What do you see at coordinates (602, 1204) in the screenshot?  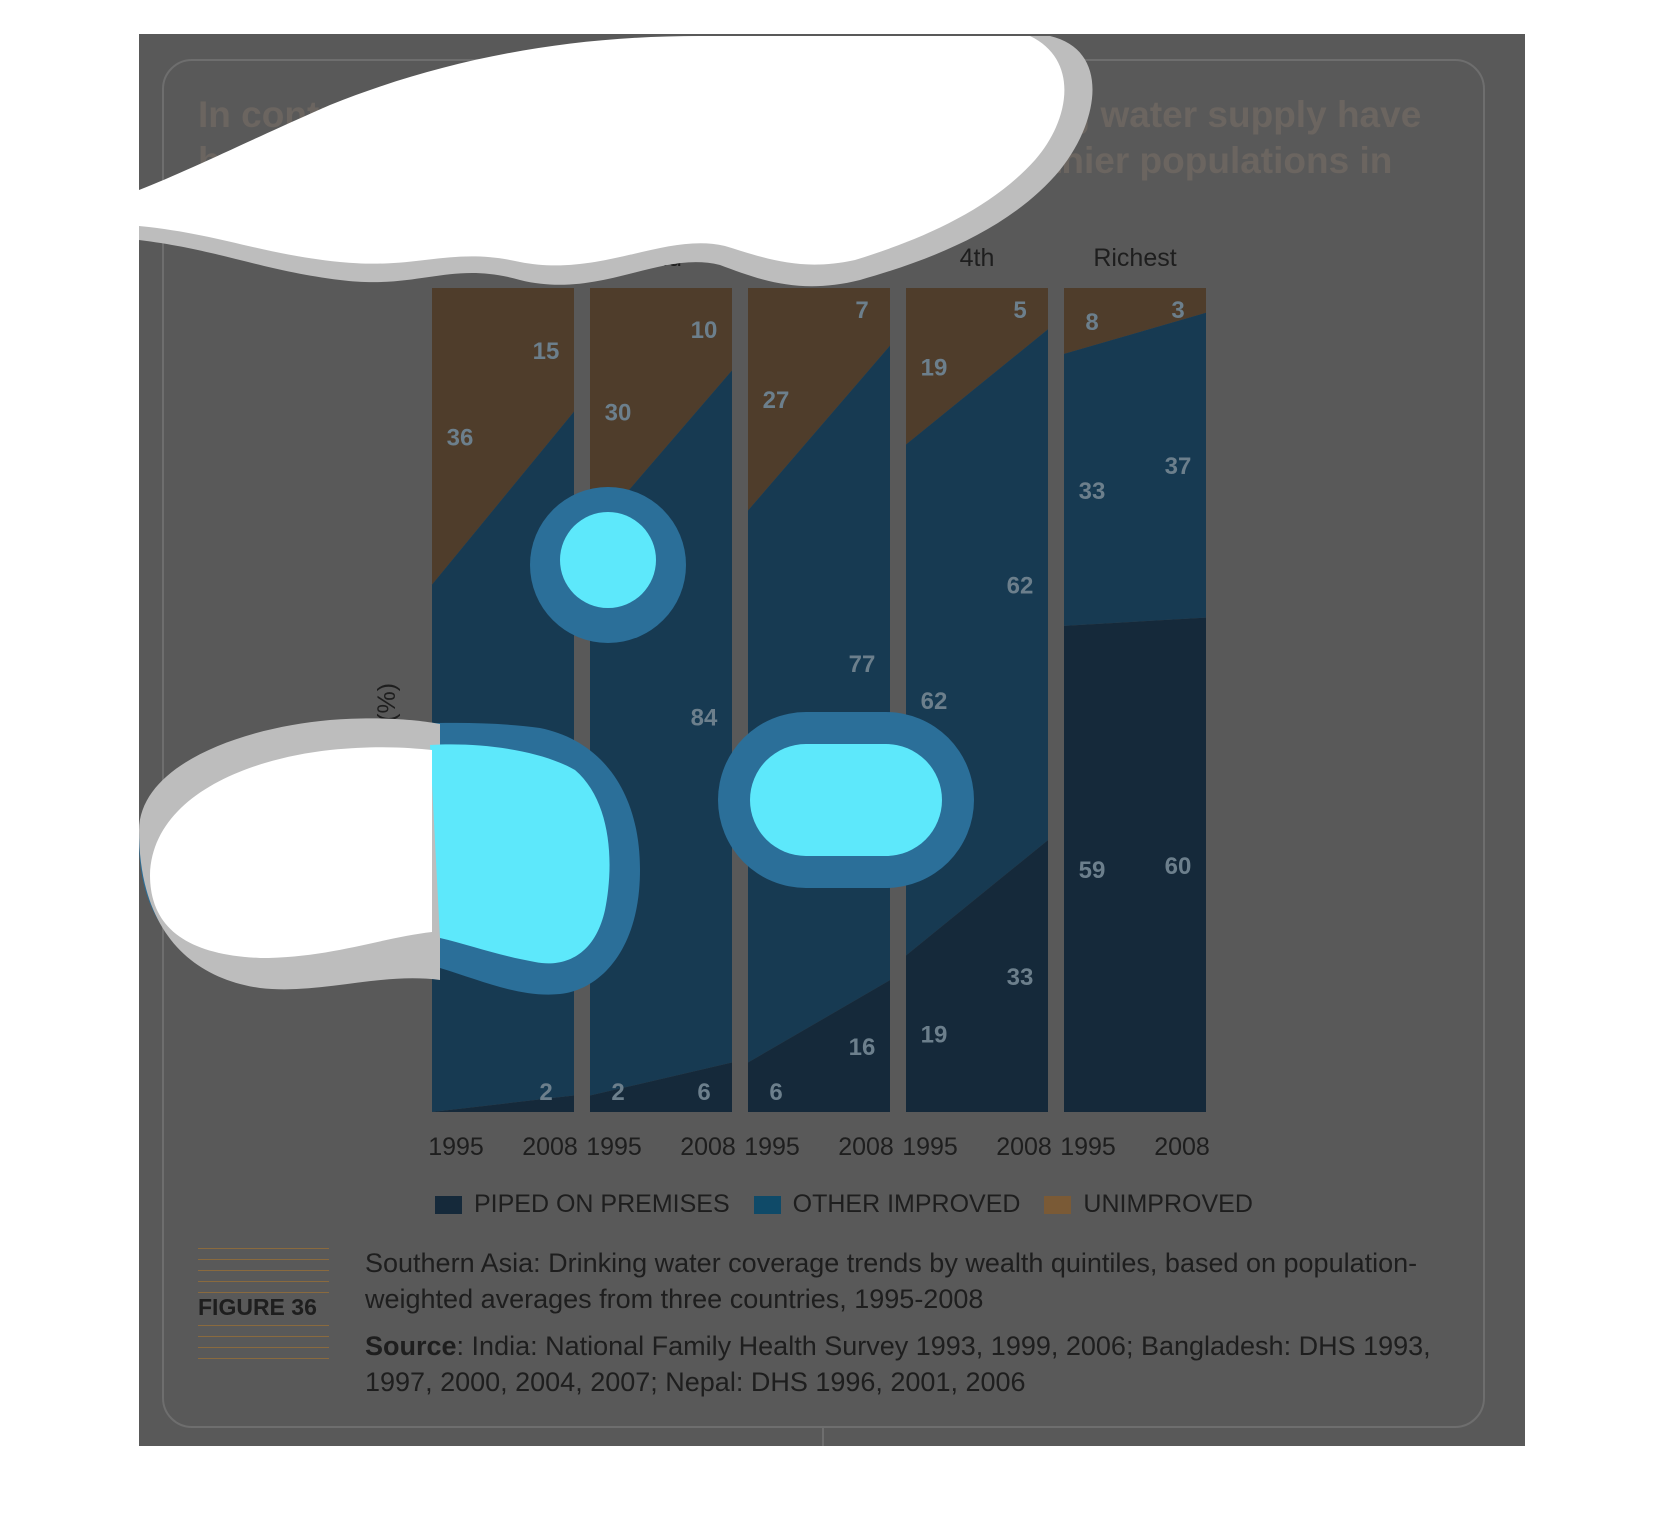 I see `legend-label-piped: PIPED ON PREMISES` at bounding box center [602, 1204].